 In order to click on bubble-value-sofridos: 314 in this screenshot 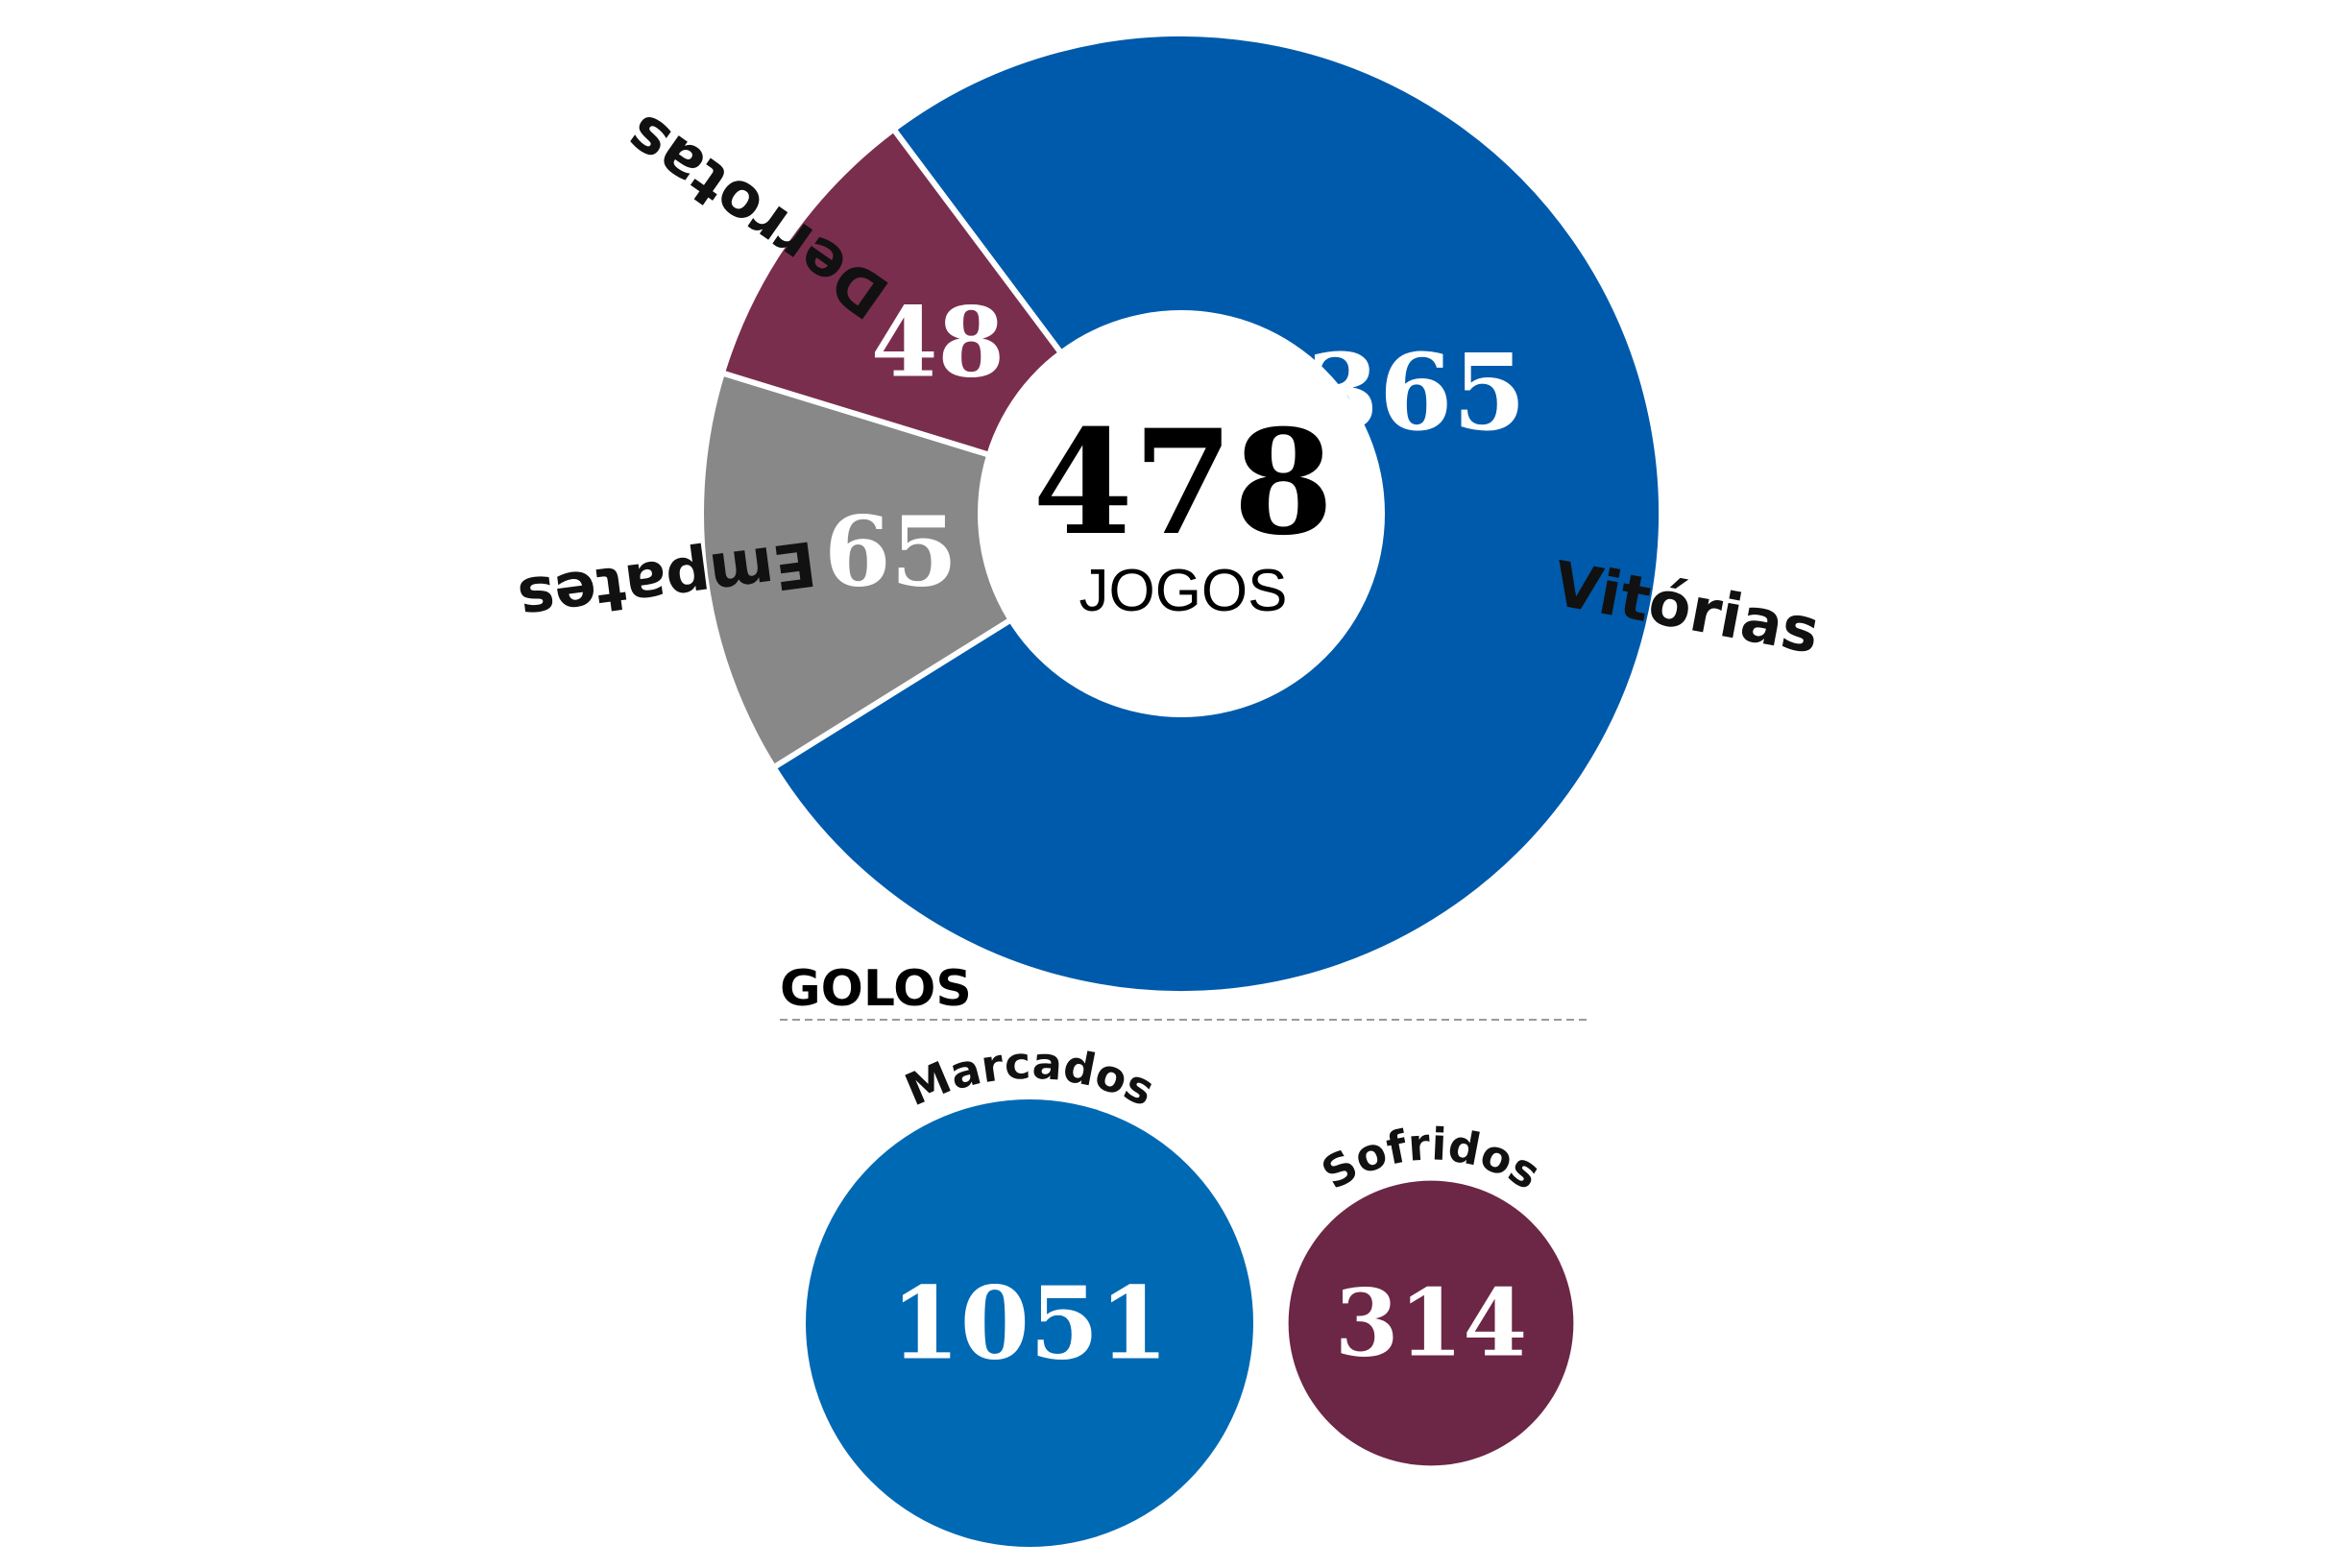, I will do `click(1431, 1323)`.